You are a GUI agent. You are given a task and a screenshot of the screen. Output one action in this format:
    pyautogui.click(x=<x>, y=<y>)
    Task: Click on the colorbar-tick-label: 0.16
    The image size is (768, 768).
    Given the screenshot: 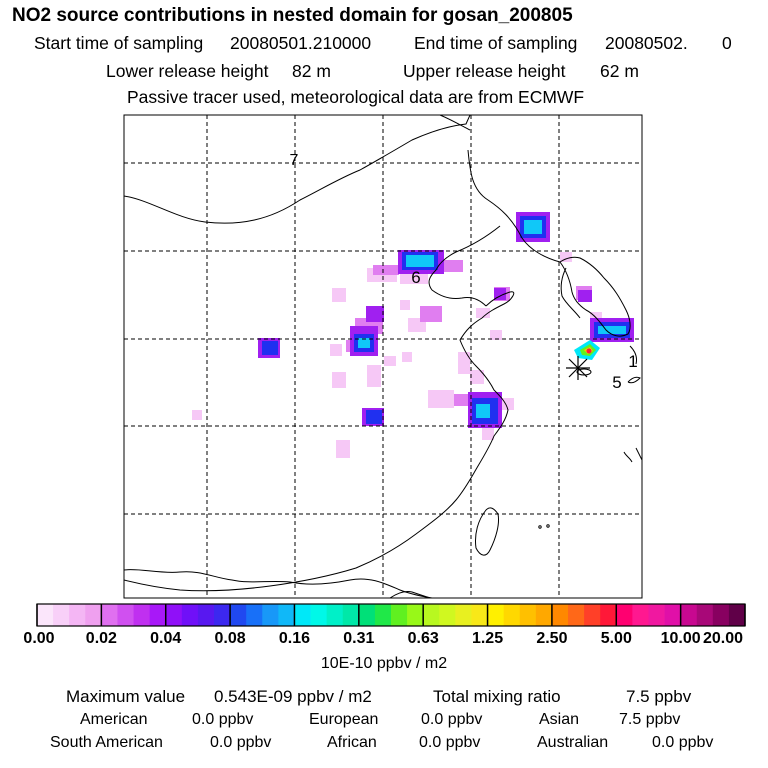 What is the action you would take?
    pyautogui.click(x=294, y=638)
    